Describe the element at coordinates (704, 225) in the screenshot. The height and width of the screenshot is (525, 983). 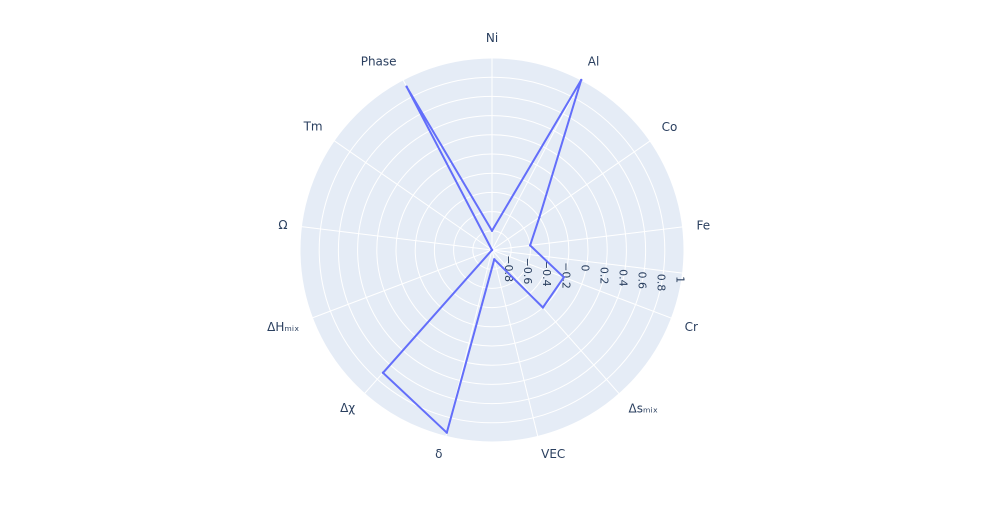
I see `angular-tick-label: Fe` at that location.